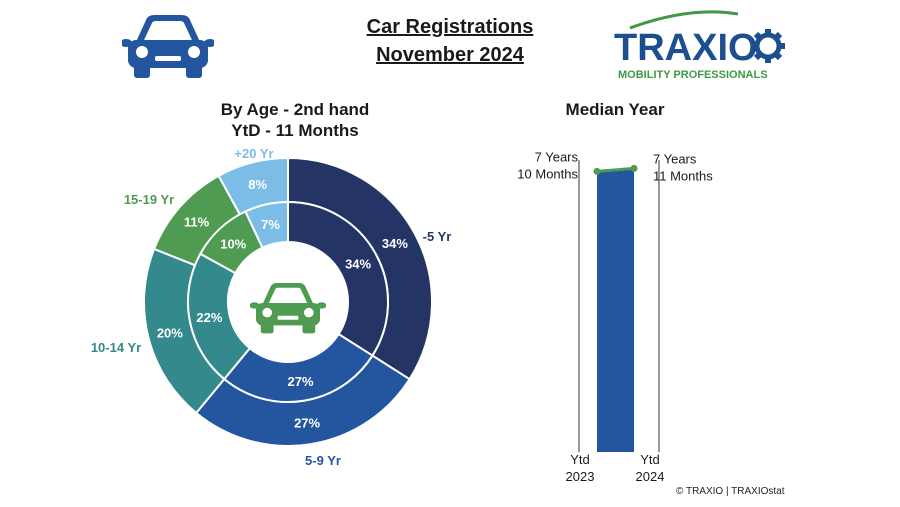  I want to click on median-trend-line, so click(615, 169).